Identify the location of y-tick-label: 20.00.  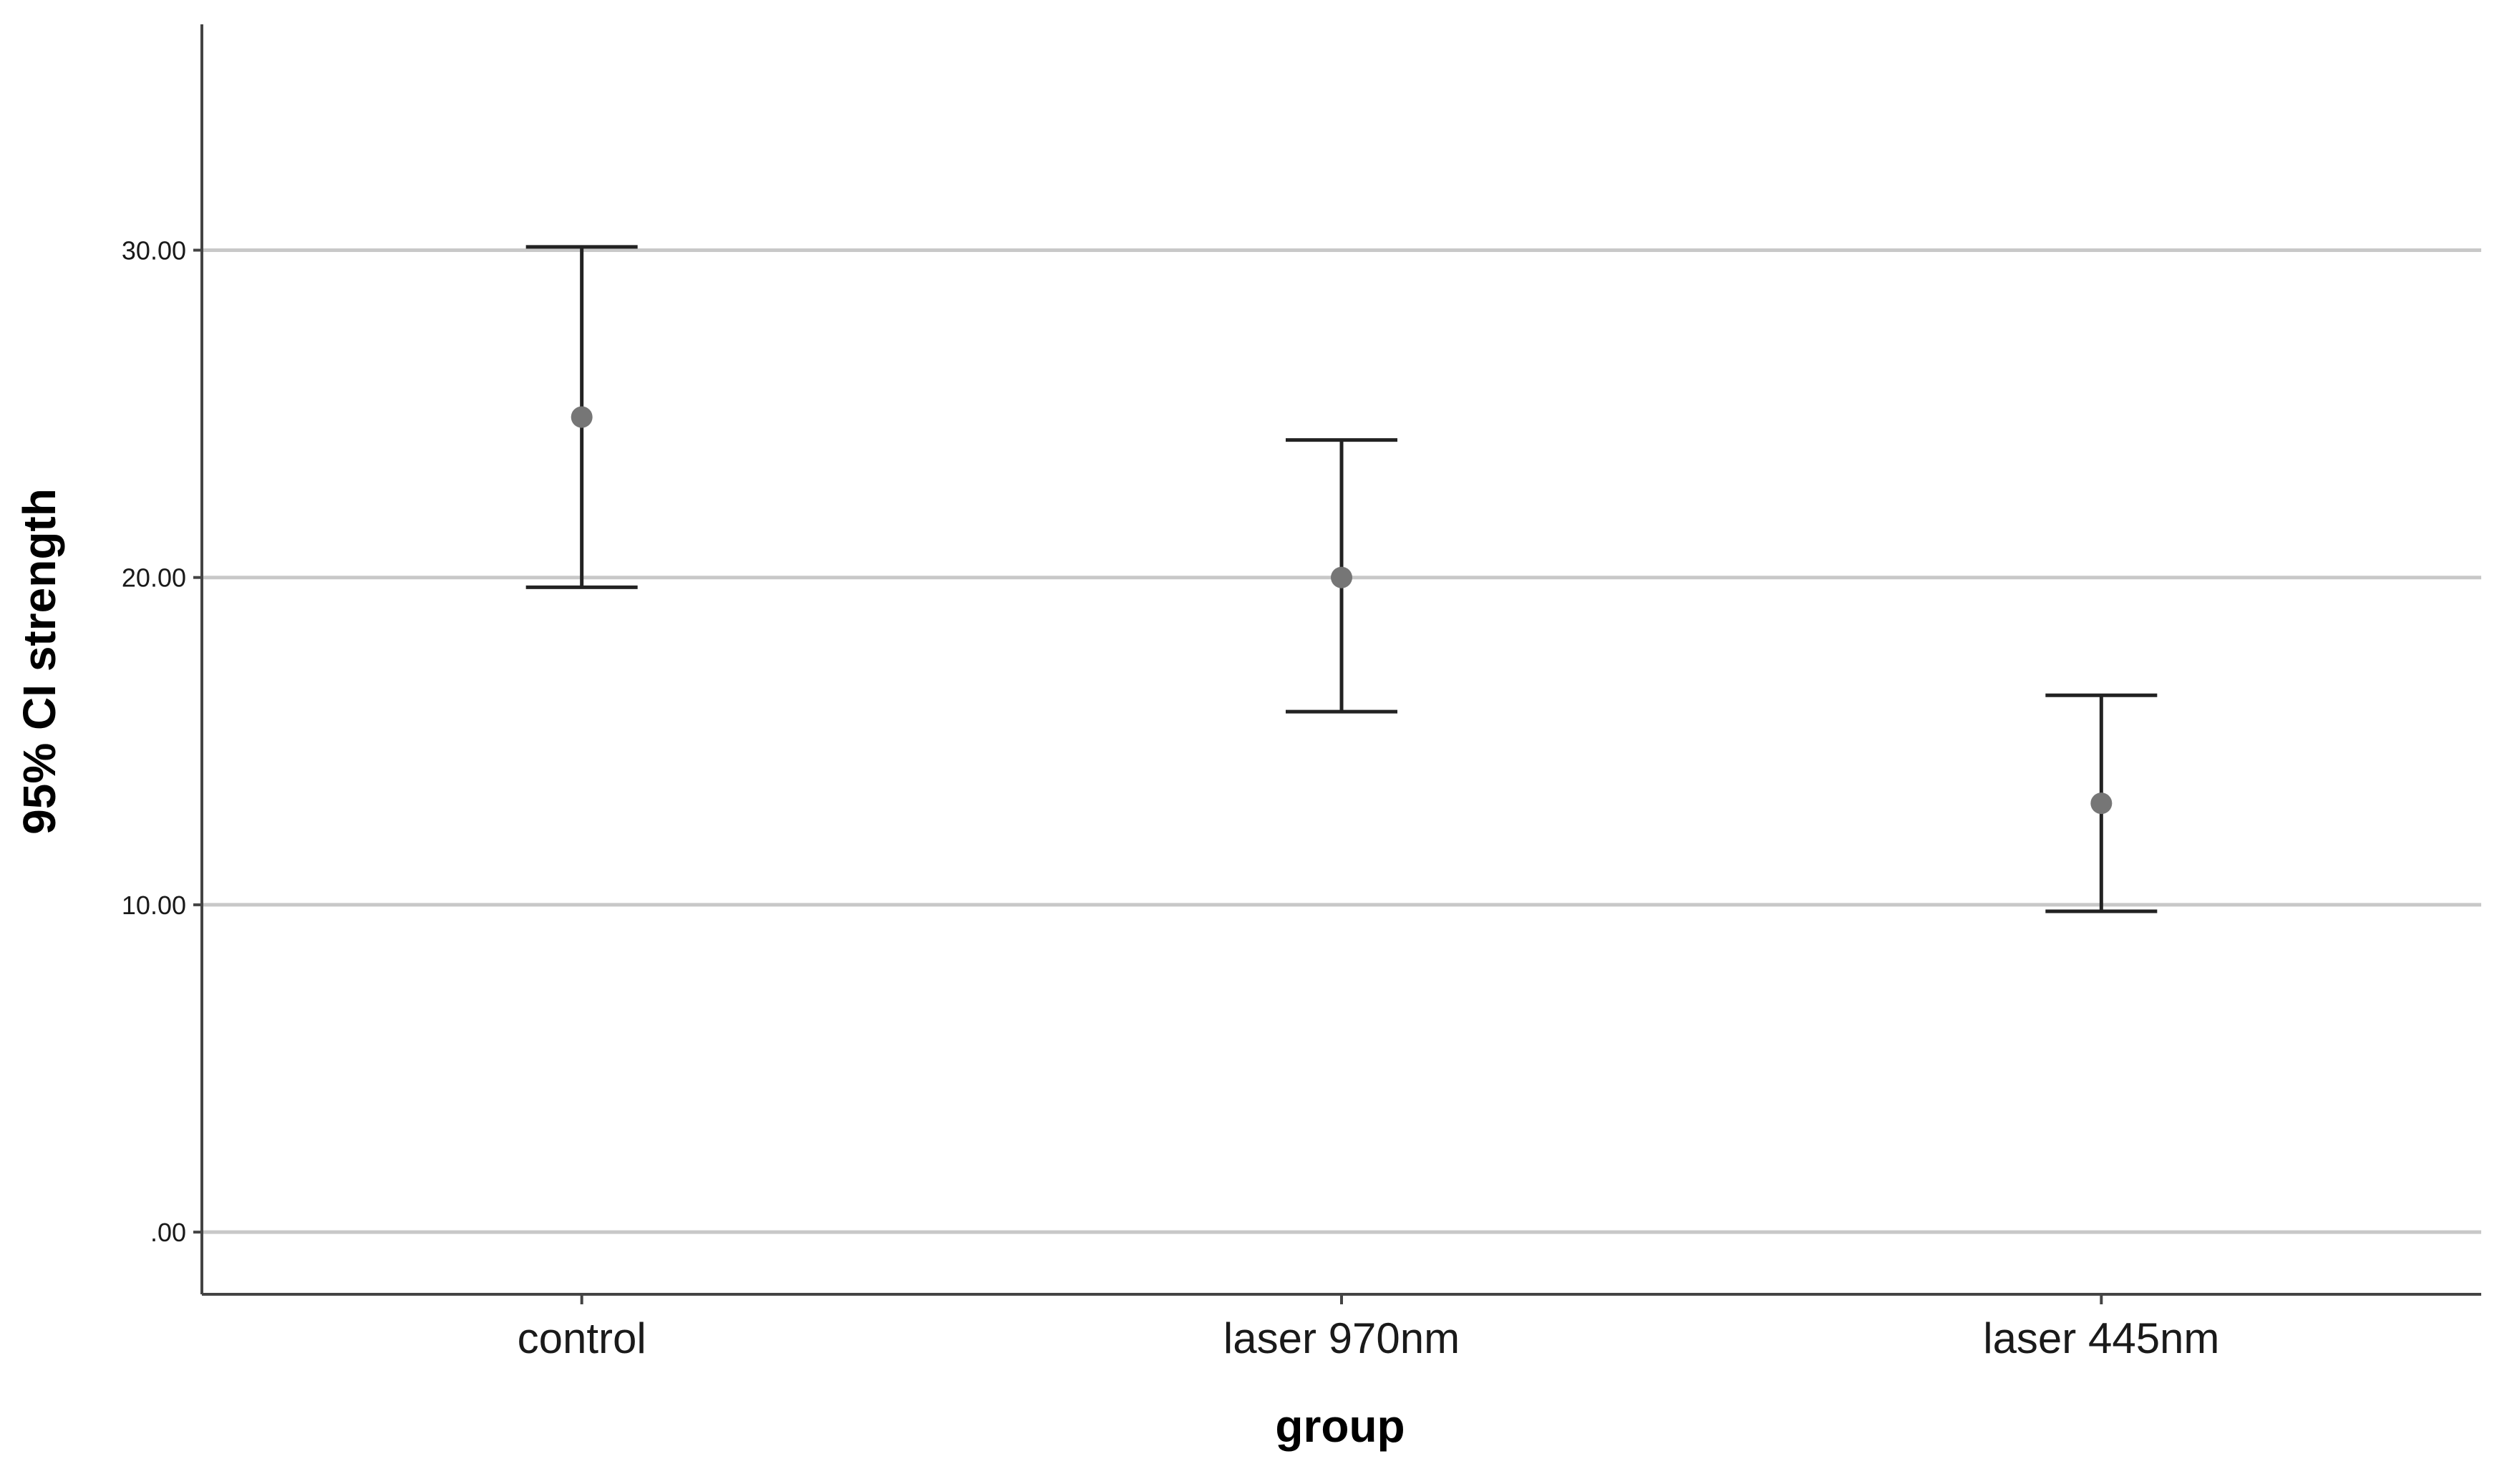
(154, 578).